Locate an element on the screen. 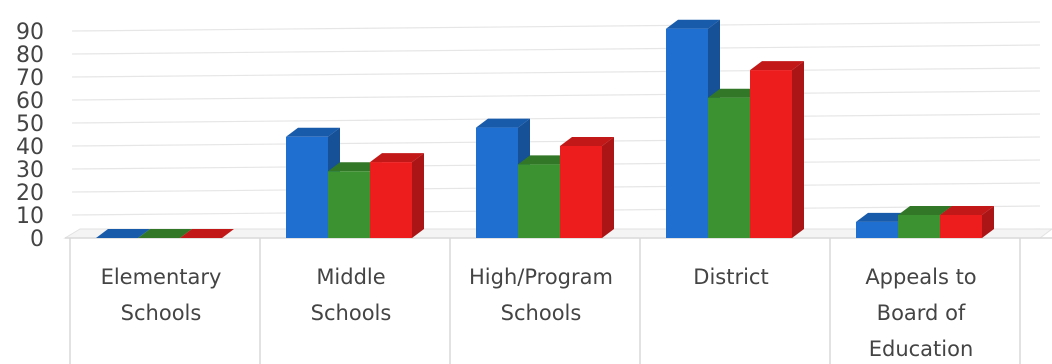 The width and height of the screenshot is (1052, 364). y-tick-label: 0 is located at coordinates (37, 239).